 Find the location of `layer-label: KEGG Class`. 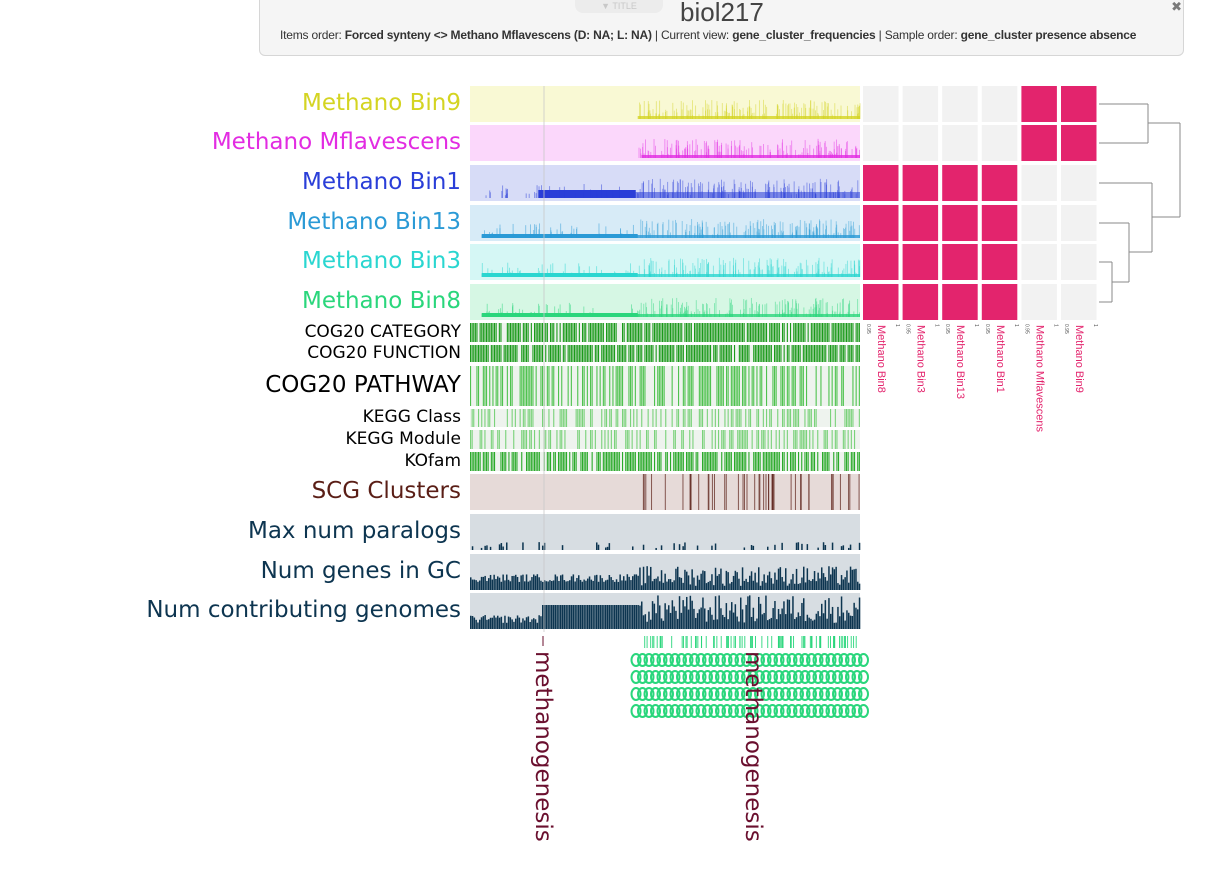

layer-label: KEGG Class is located at coordinates (411, 417).